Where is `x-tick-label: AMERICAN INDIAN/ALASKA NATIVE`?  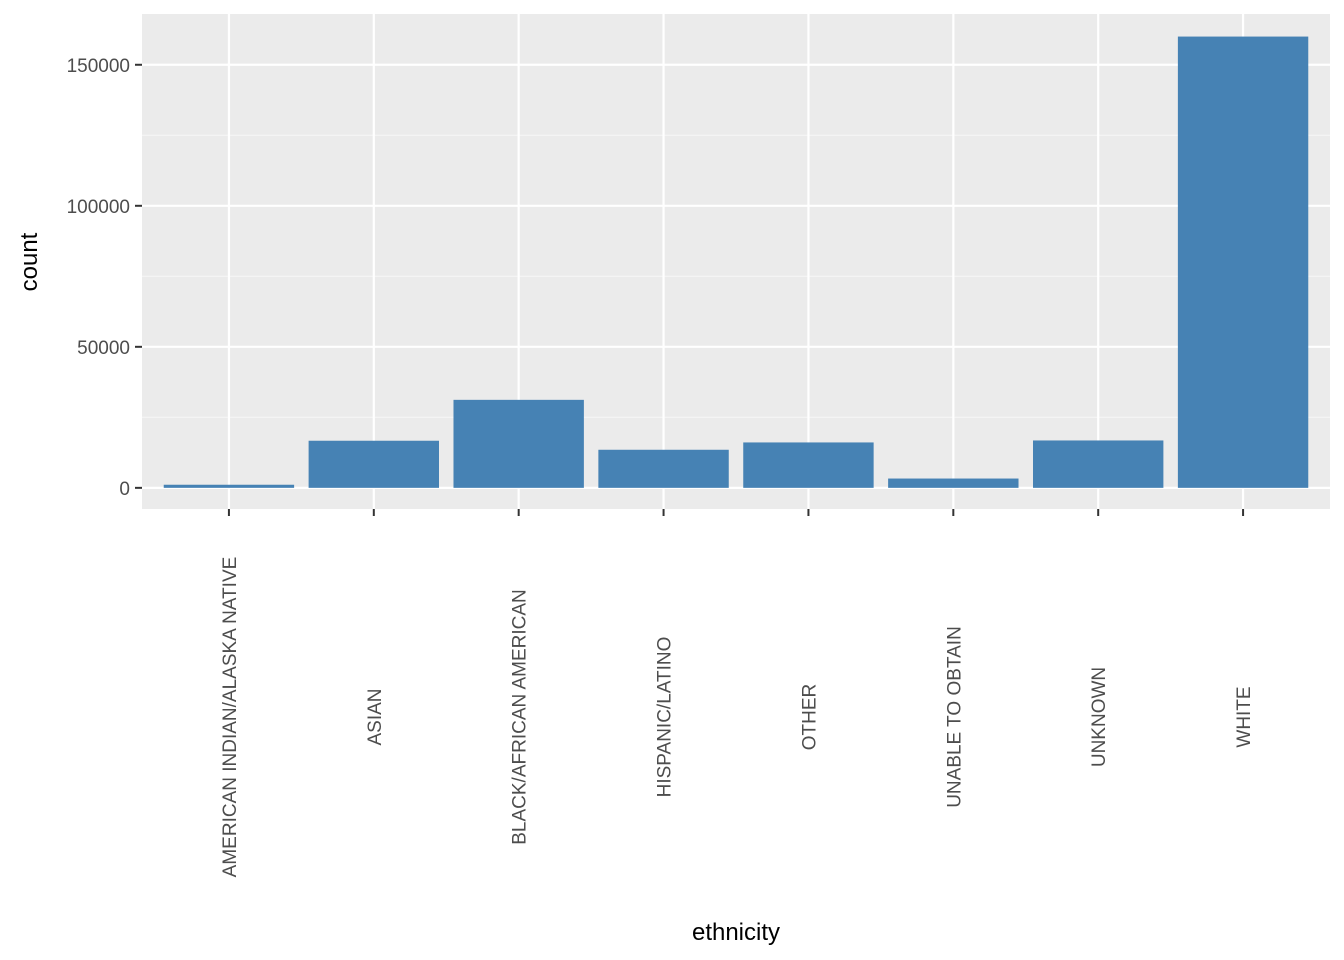
x-tick-label: AMERICAN INDIAN/ALASKA NATIVE is located at coordinates (230, 717).